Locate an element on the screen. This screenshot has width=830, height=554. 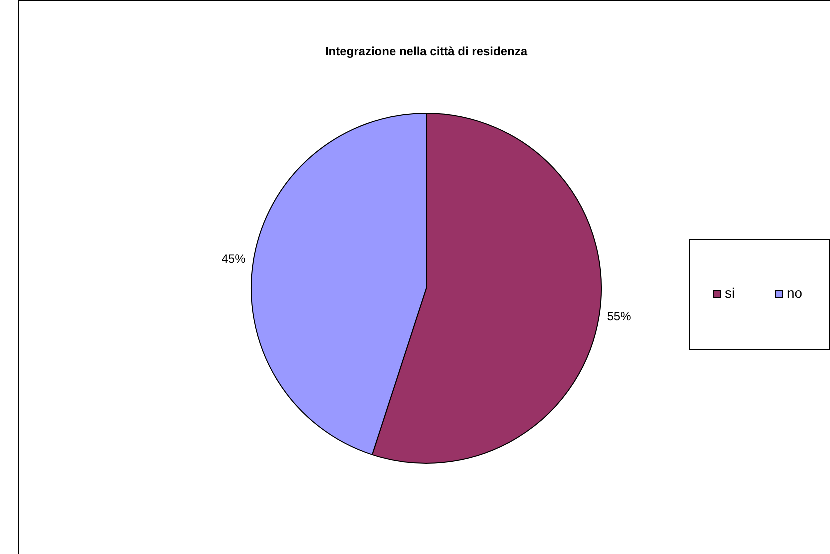
chart-title: Integrazione nella città di residenza is located at coordinates (426, 51).